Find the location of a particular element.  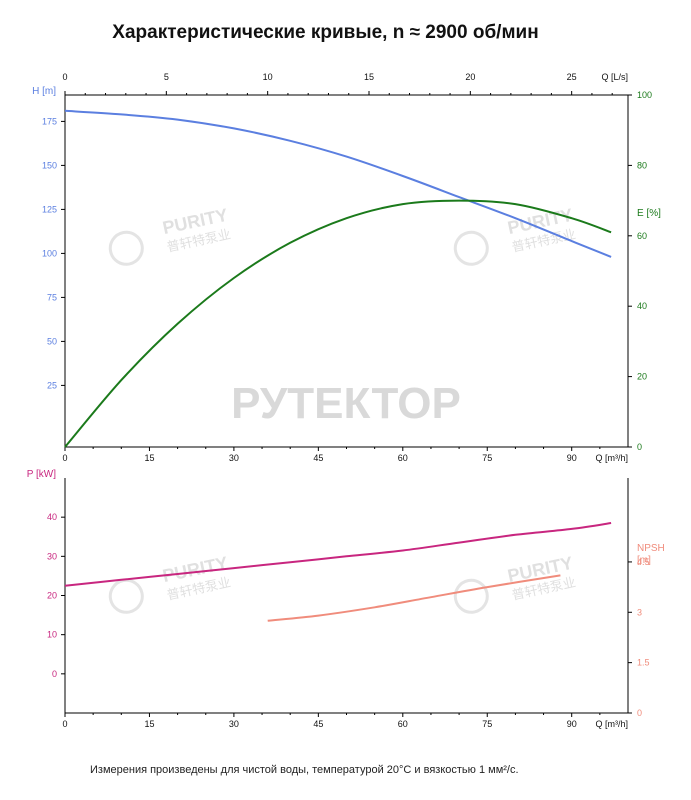

y-right-tick-label: 80 is located at coordinates (642, 165).